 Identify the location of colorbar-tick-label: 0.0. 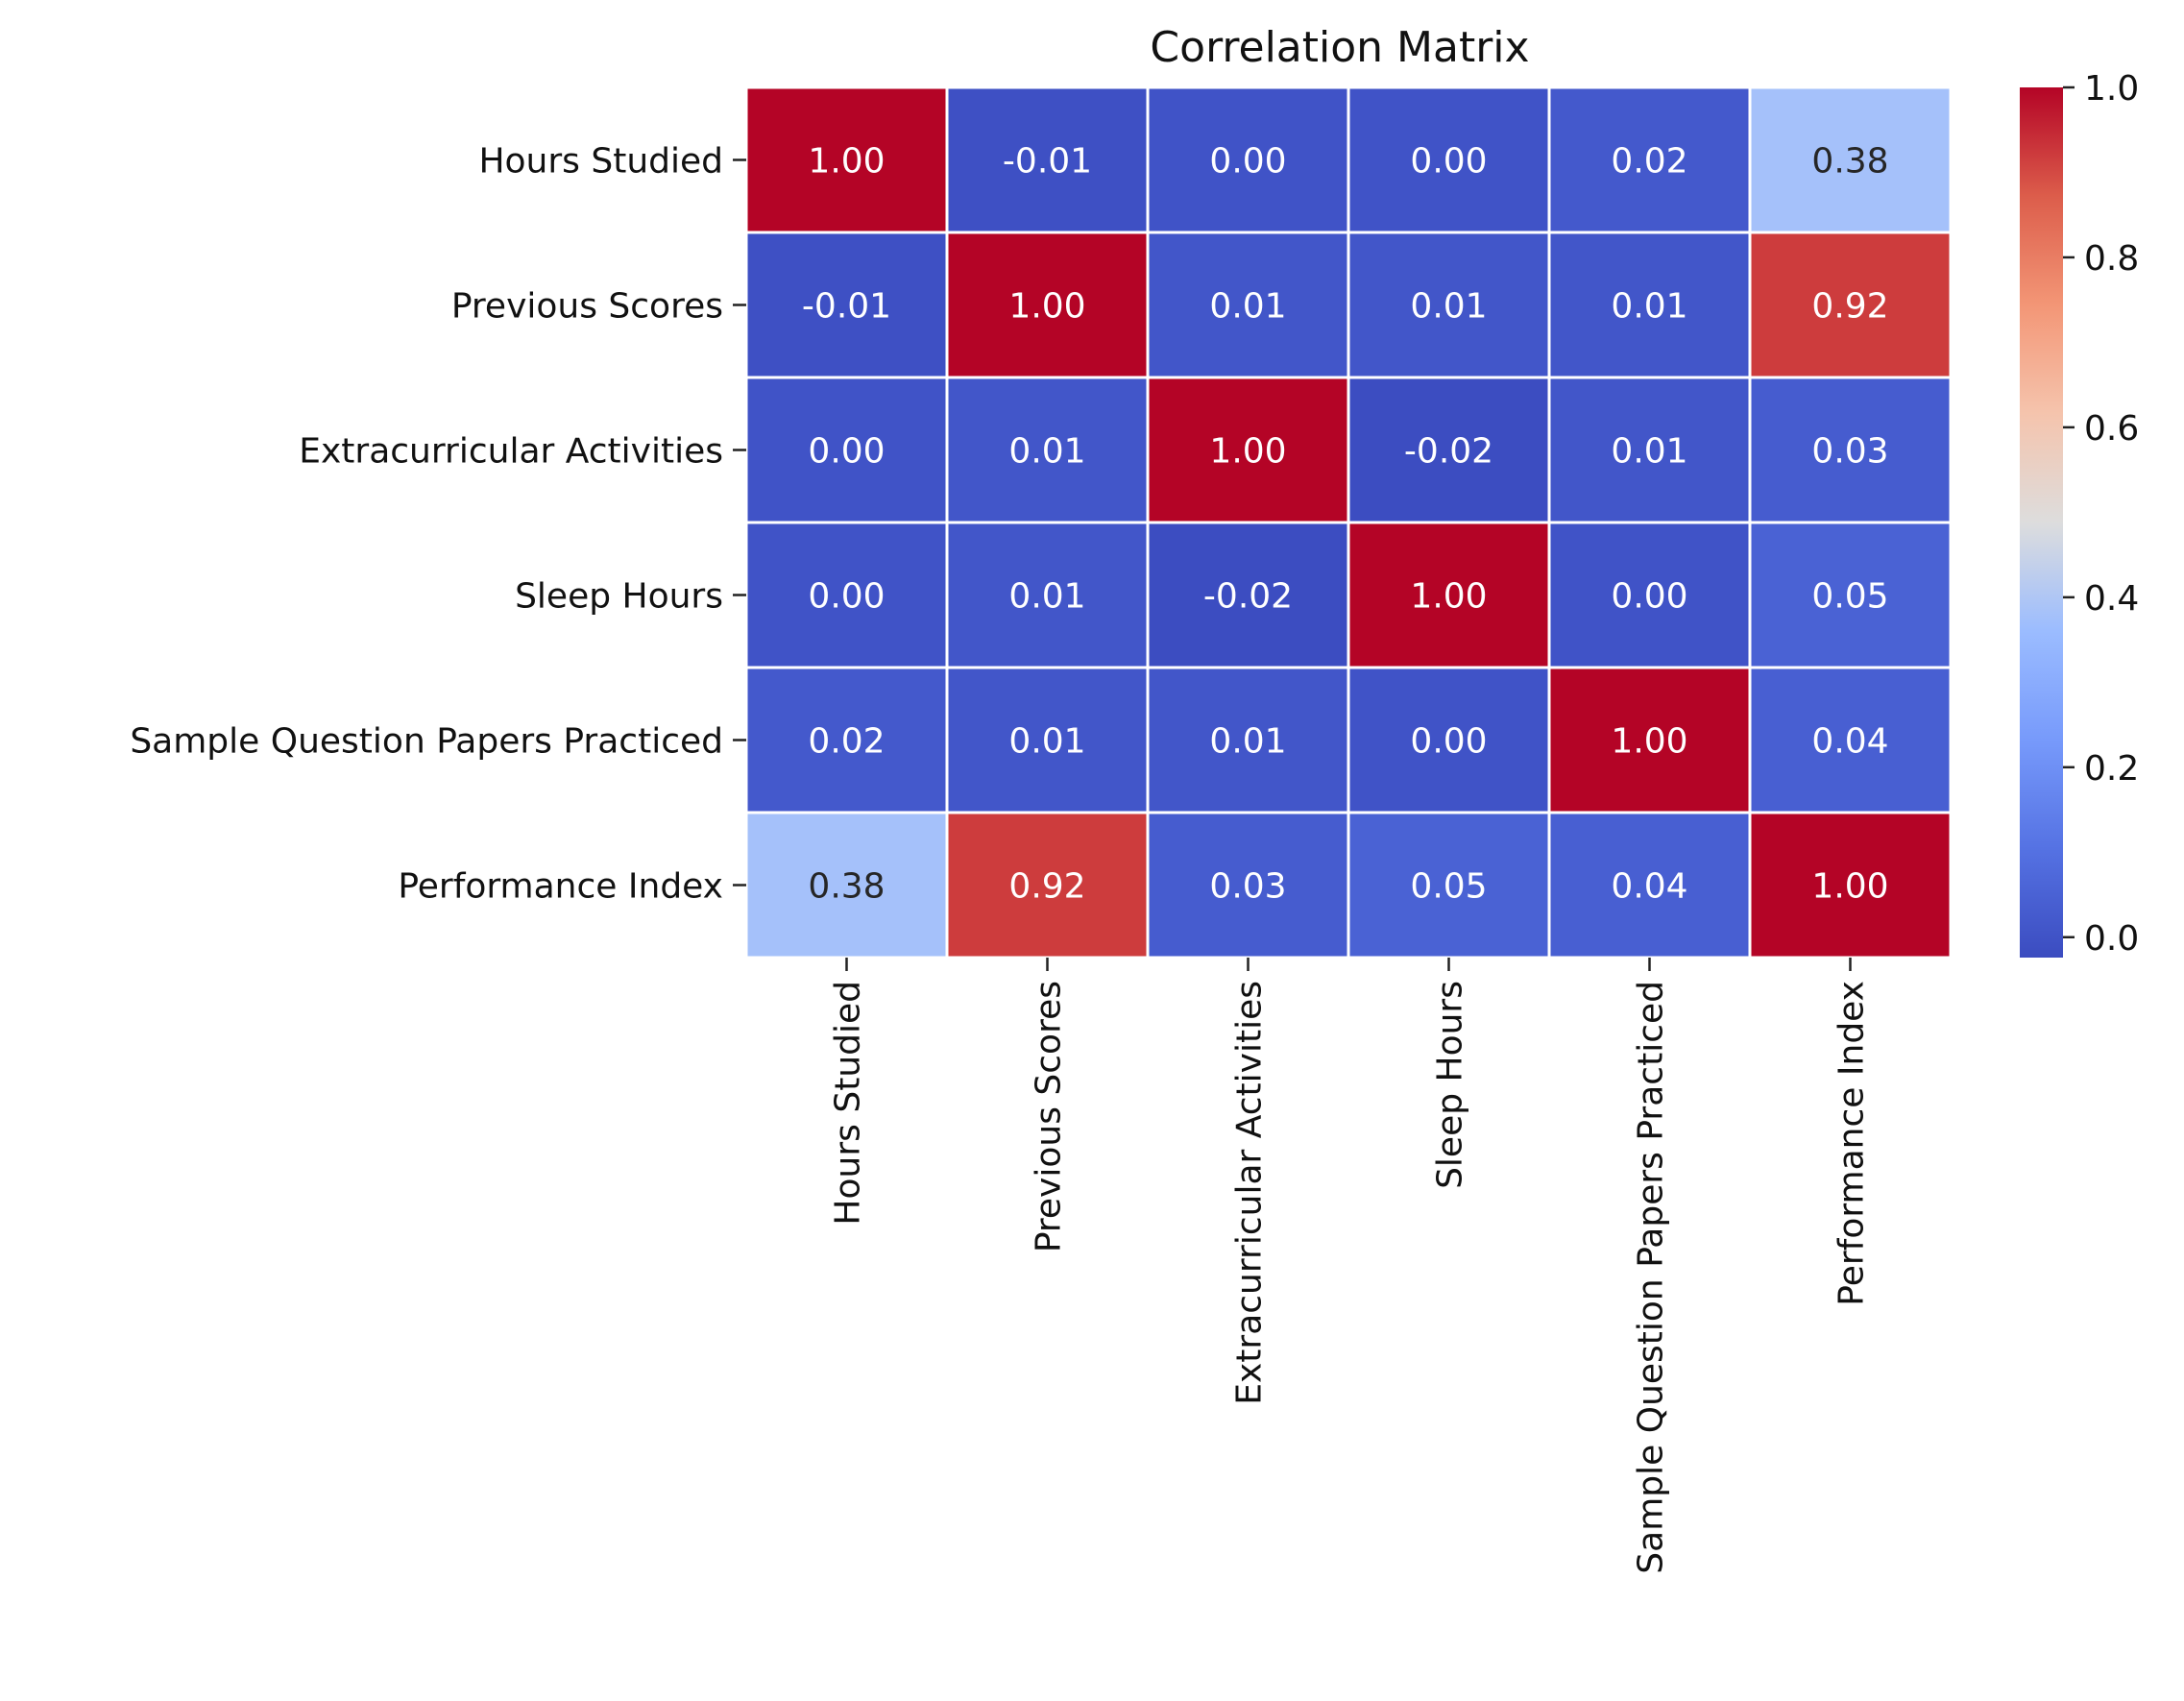
(2112, 939).